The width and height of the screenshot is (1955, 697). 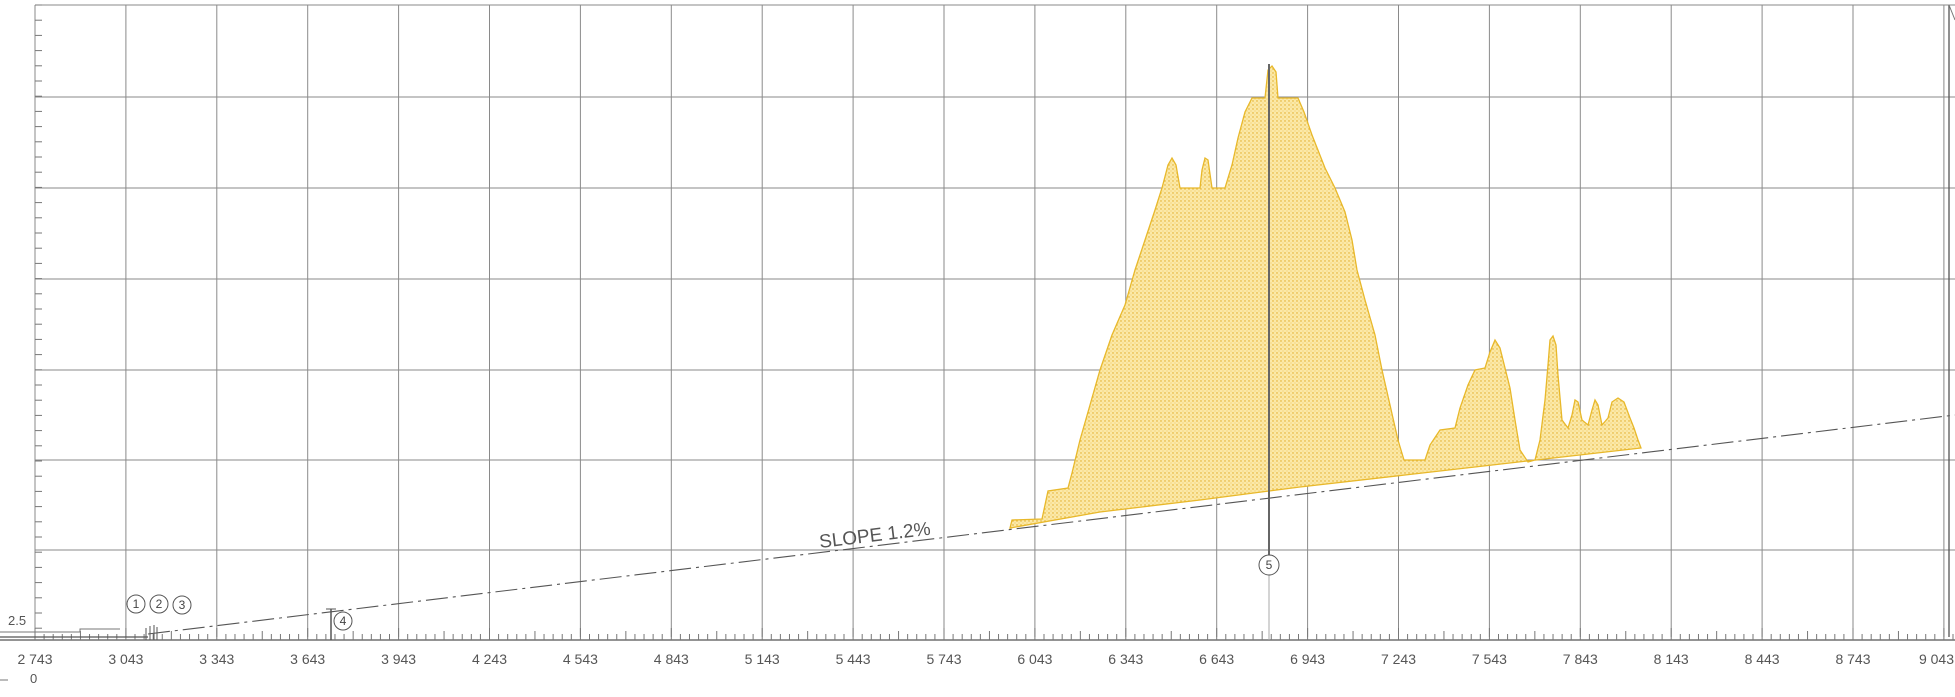 I want to click on callout-2: 2, so click(x=159, y=604).